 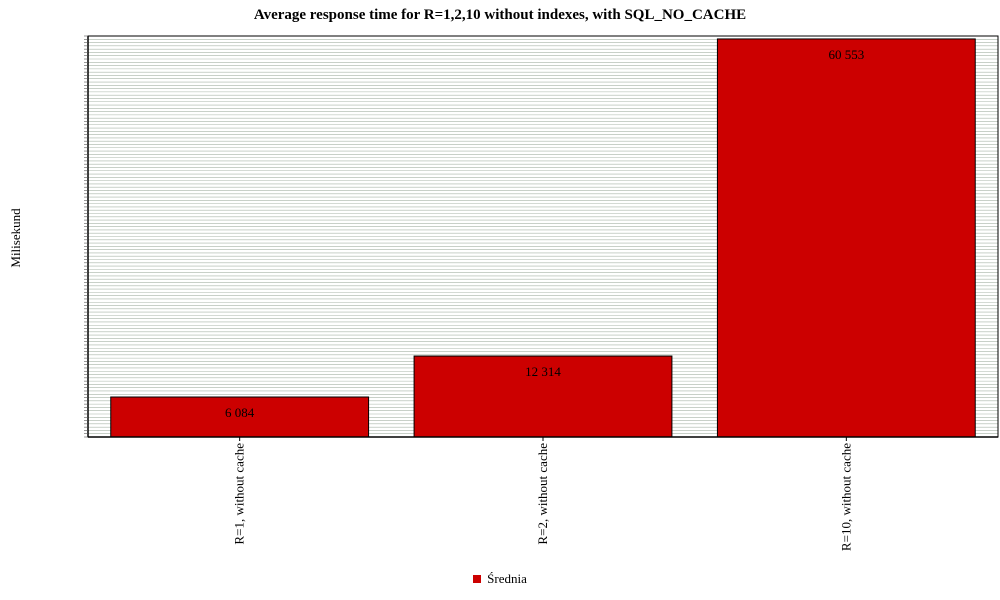 I want to click on bar-value-label: 60 553, so click(x=846, y=54).